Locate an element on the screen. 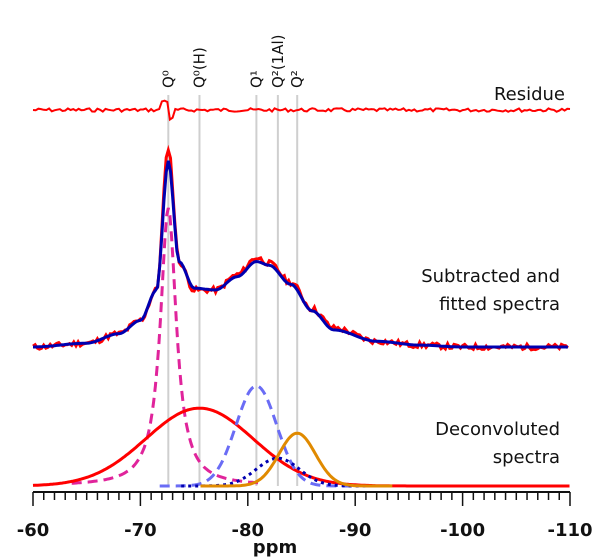 This screenshot has width=594, height=560. x-tick-label: -110 is located at coordinates (569, 530).